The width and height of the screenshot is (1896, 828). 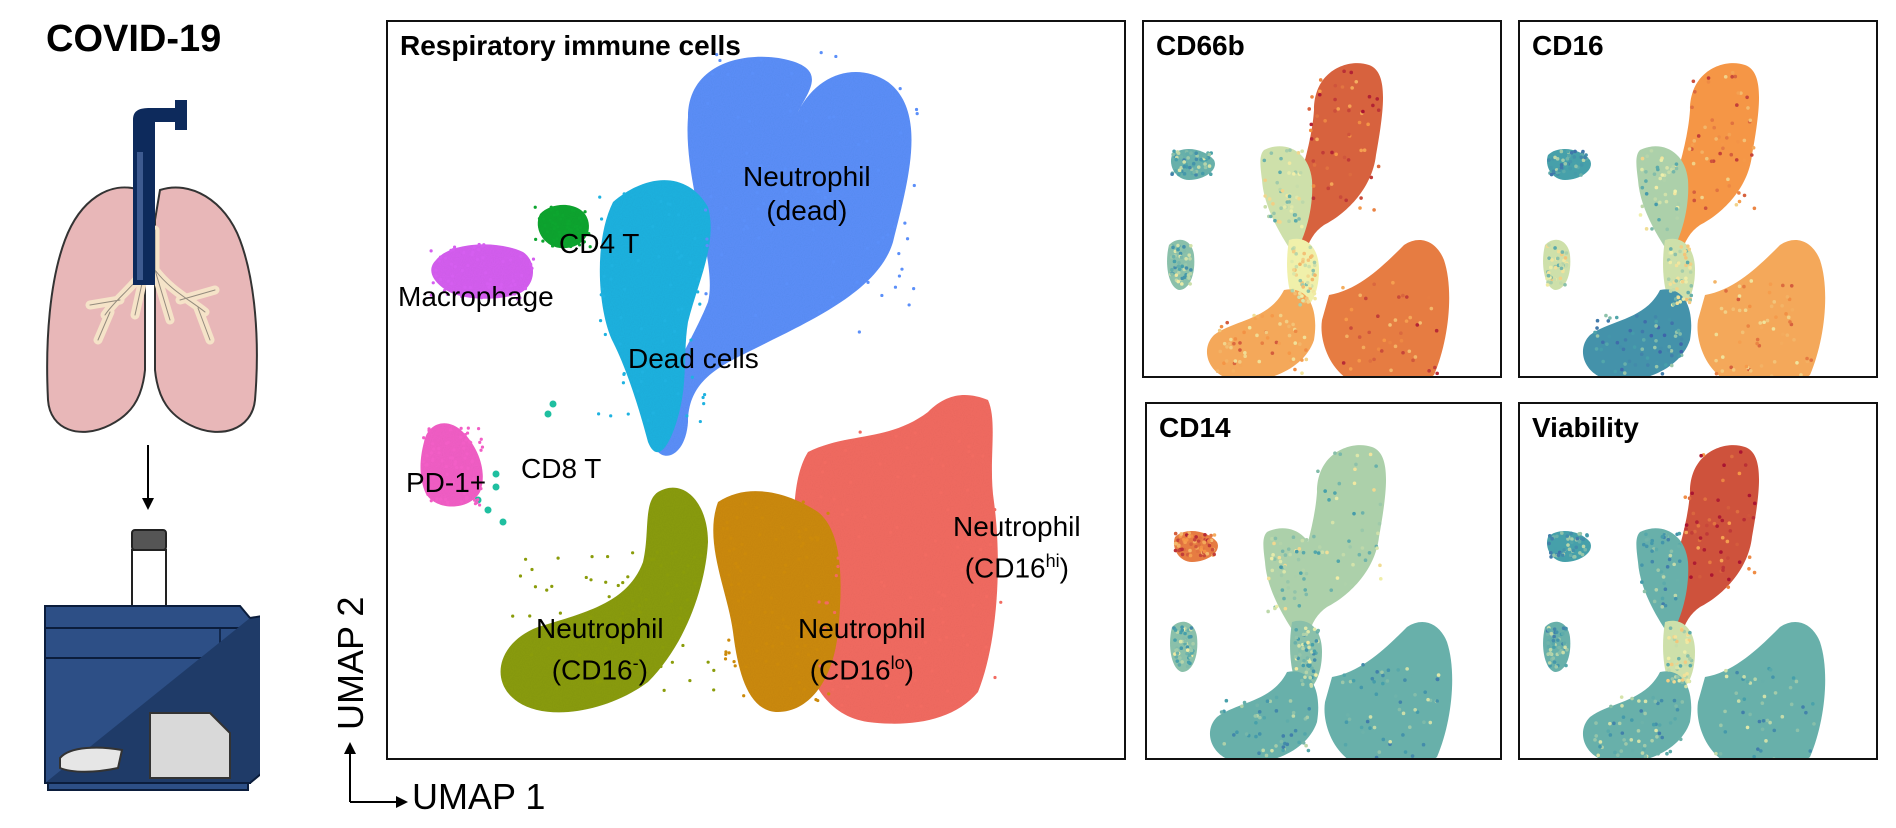 What do you see at coordinates (784, 256) in the screenshot?
I see `blob-neutrophil-dead` at bounding box center [784, 256].